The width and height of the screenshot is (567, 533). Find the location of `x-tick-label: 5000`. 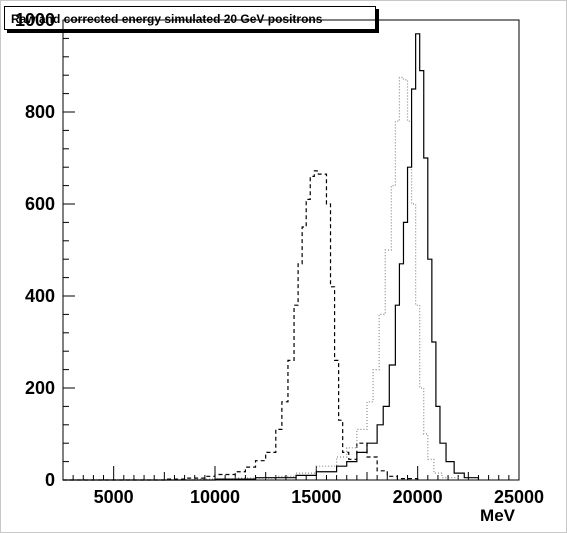

x-tick-label: 5000 is located at coordinates (114, 497).